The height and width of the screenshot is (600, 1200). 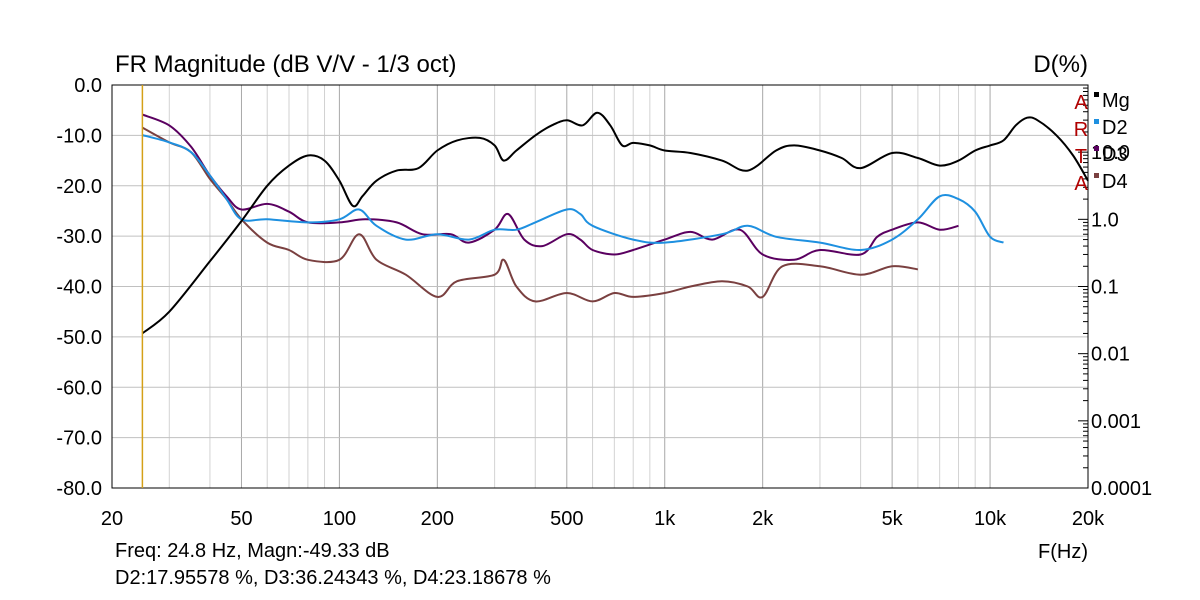 I want to click on y-tick-label: -70.0, so click(x=79, y=439).